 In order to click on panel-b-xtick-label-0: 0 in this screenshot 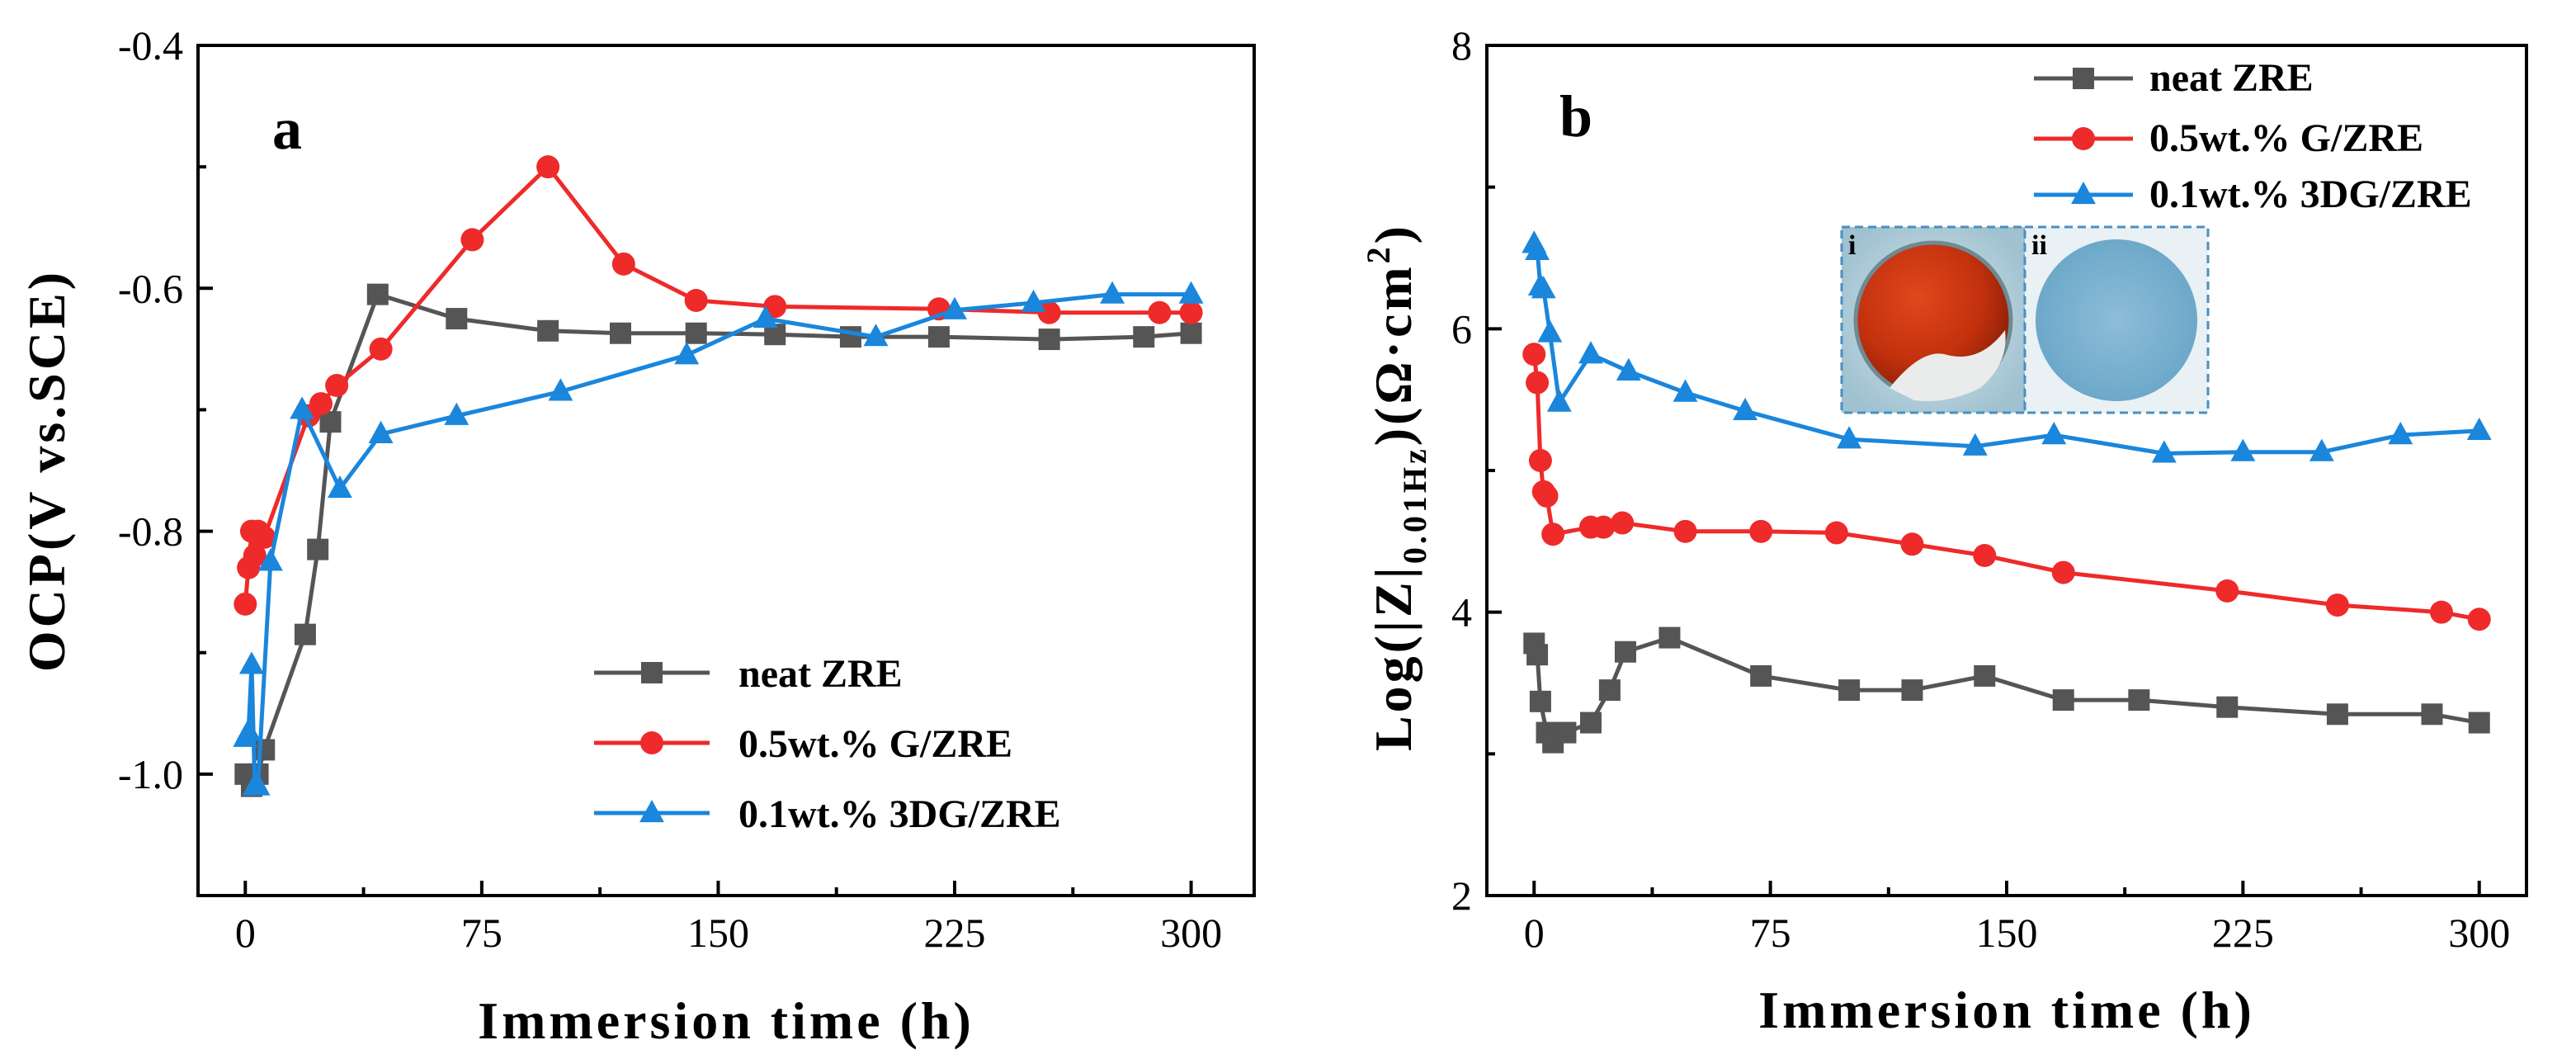, I will do `click(1534, 933)`.